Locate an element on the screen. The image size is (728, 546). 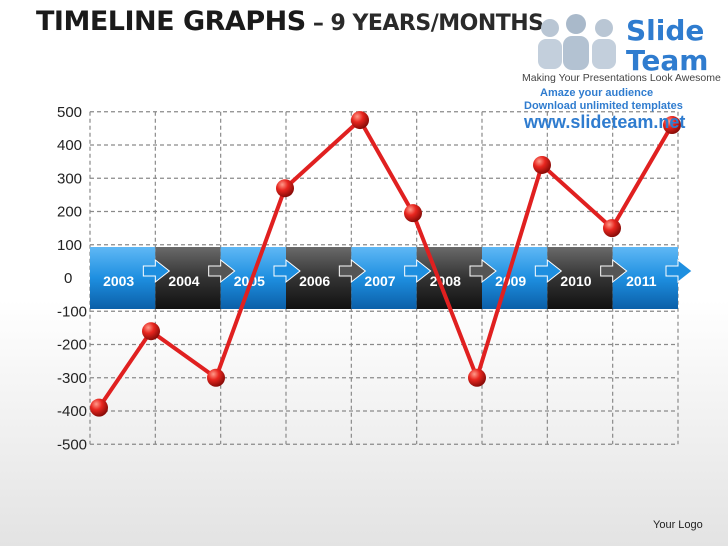
timeline-label: 2010 is located at coordinates (575, 281).